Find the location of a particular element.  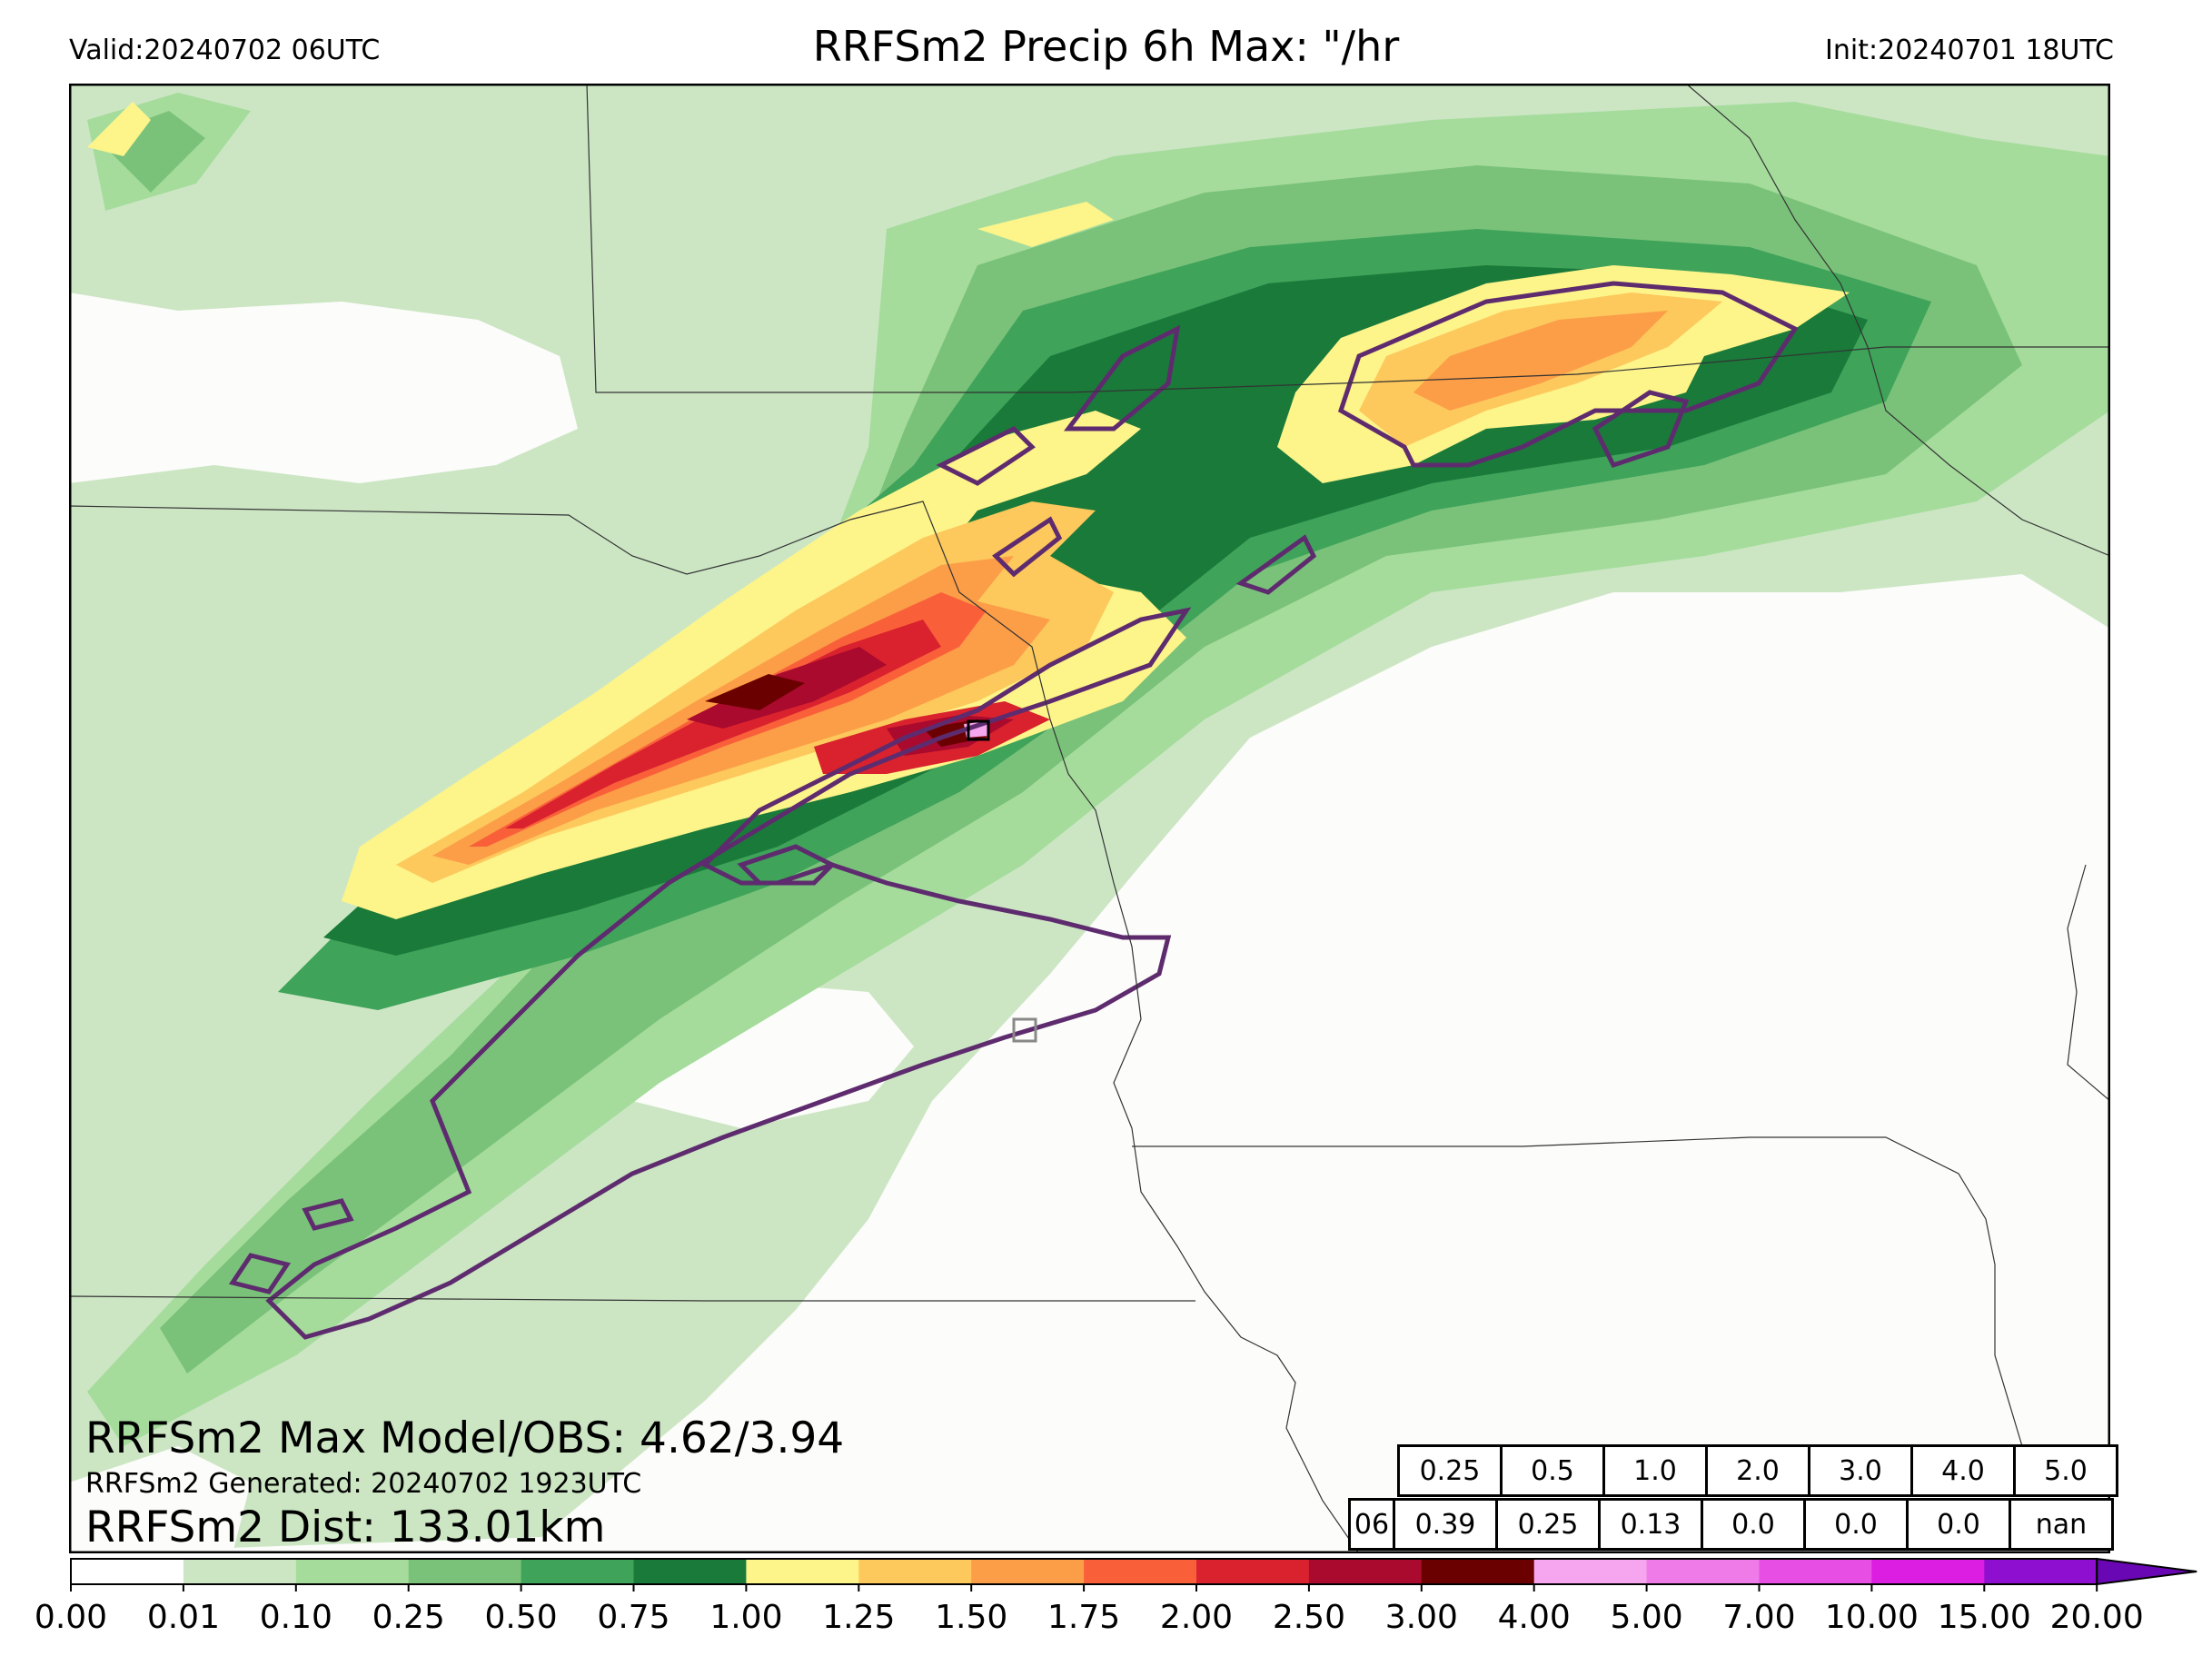

init-time-label: Init:20240701 18UTC is located at coordinates (1969, 50).